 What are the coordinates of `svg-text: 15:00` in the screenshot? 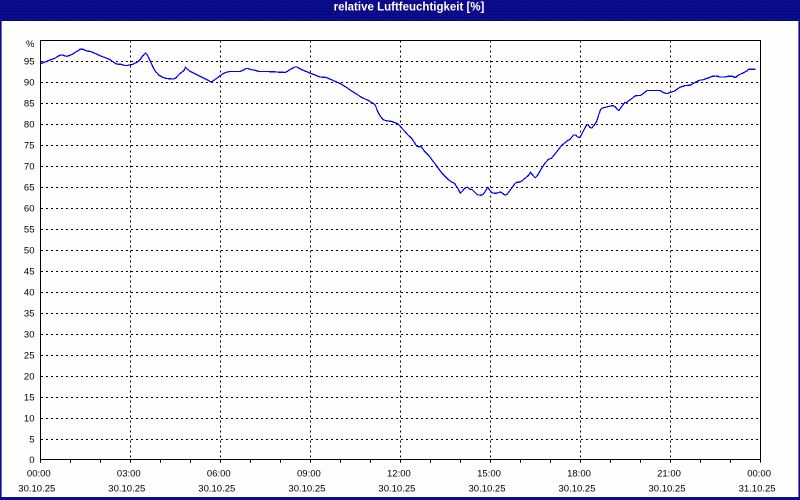 It's located at (489, 474).